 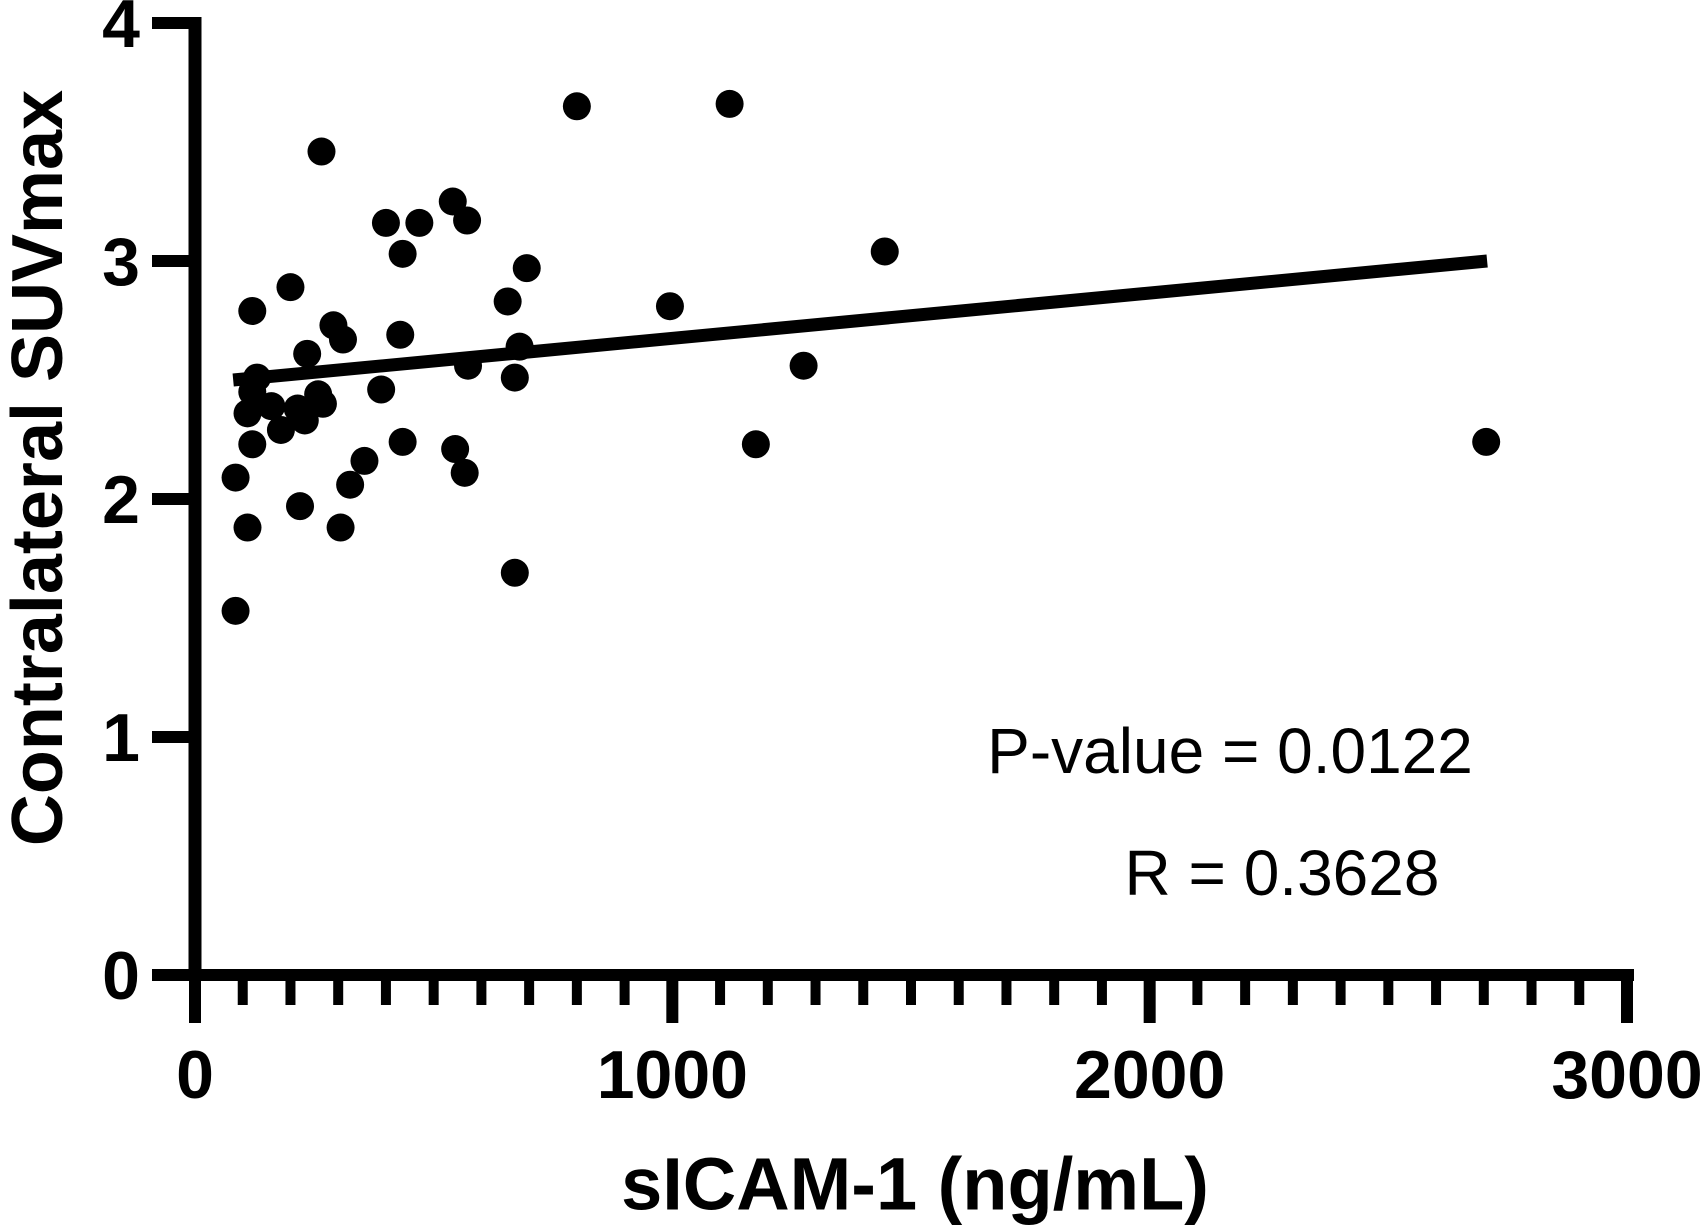 I want to click on r-value-annotation: R = 0.3628, so click(x=1282, y=873).